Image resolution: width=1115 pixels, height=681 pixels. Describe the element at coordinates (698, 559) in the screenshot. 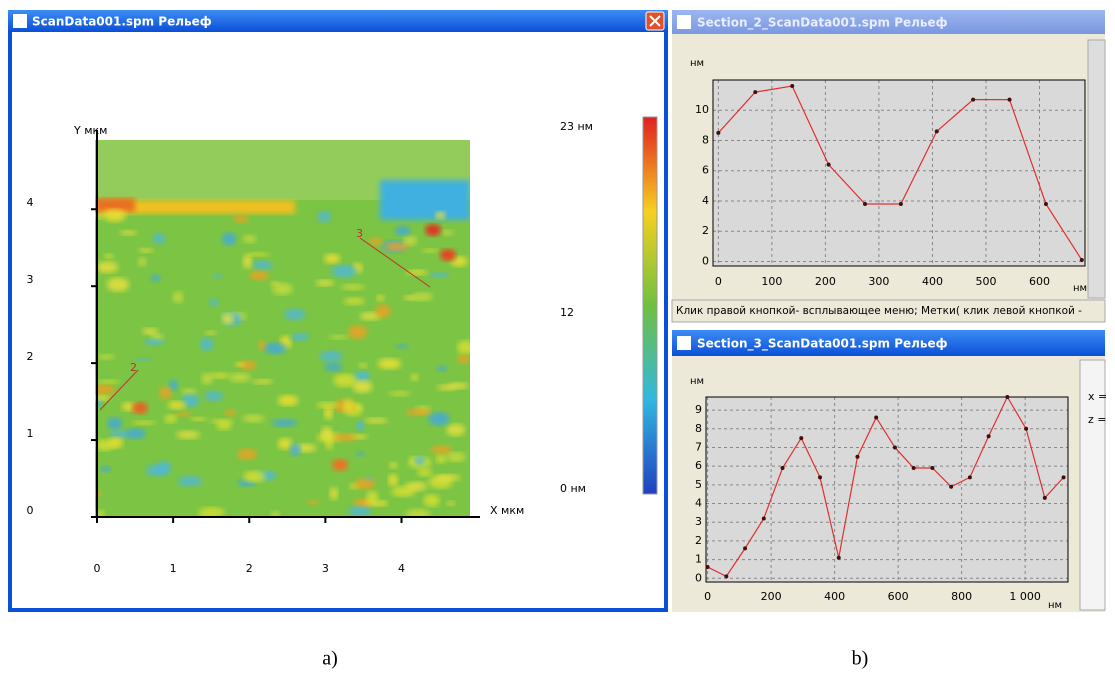

I see `y-tick-label: 1` at that location.